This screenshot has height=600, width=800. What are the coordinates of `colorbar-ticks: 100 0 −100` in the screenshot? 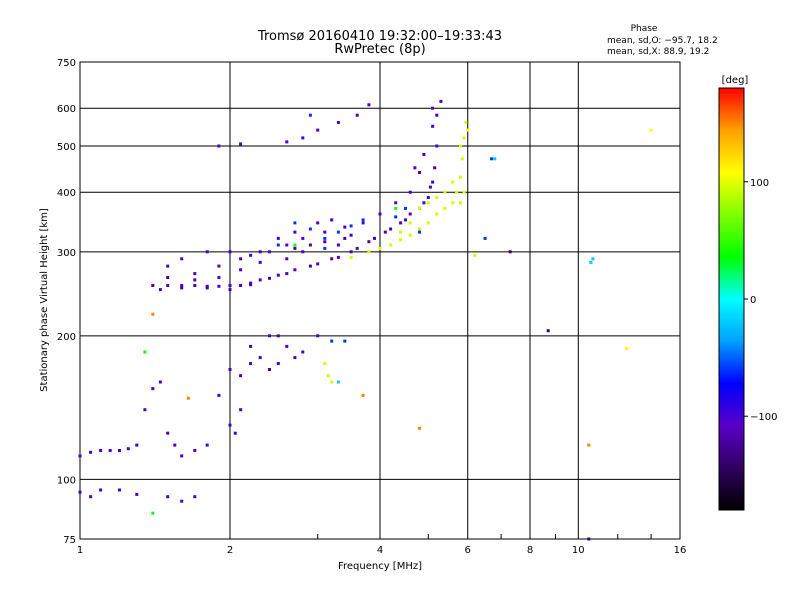 It's located at (760, 300).